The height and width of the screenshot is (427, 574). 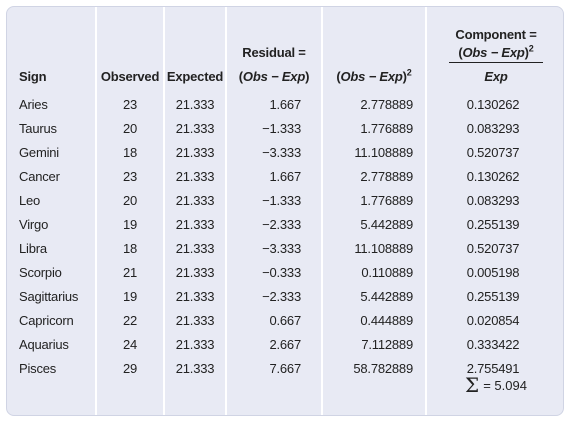 What do you see at coordinates (409, 72) in the screenshot?
I see `squared-exponent: 2` at bounding box center [409, 72].